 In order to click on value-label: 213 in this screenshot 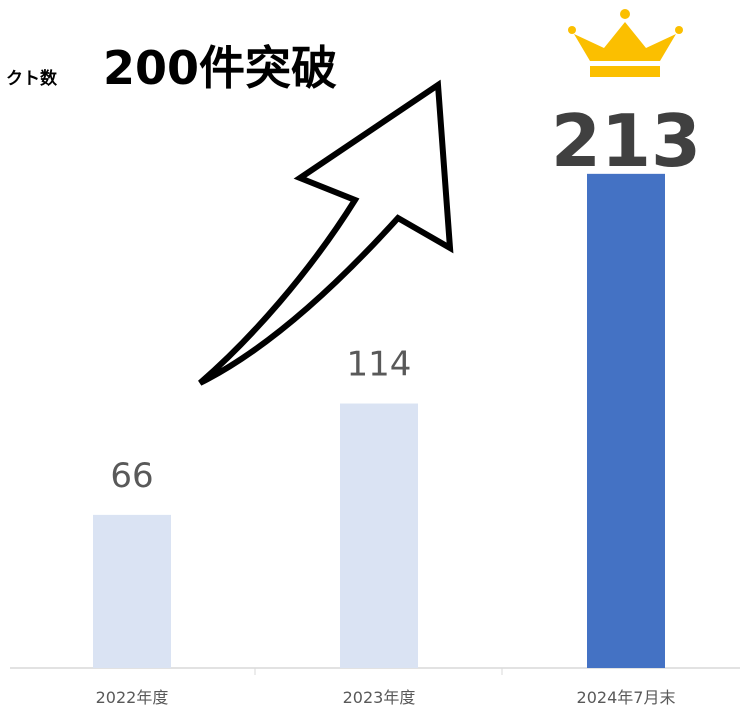, I will do `click(626, 141)`.